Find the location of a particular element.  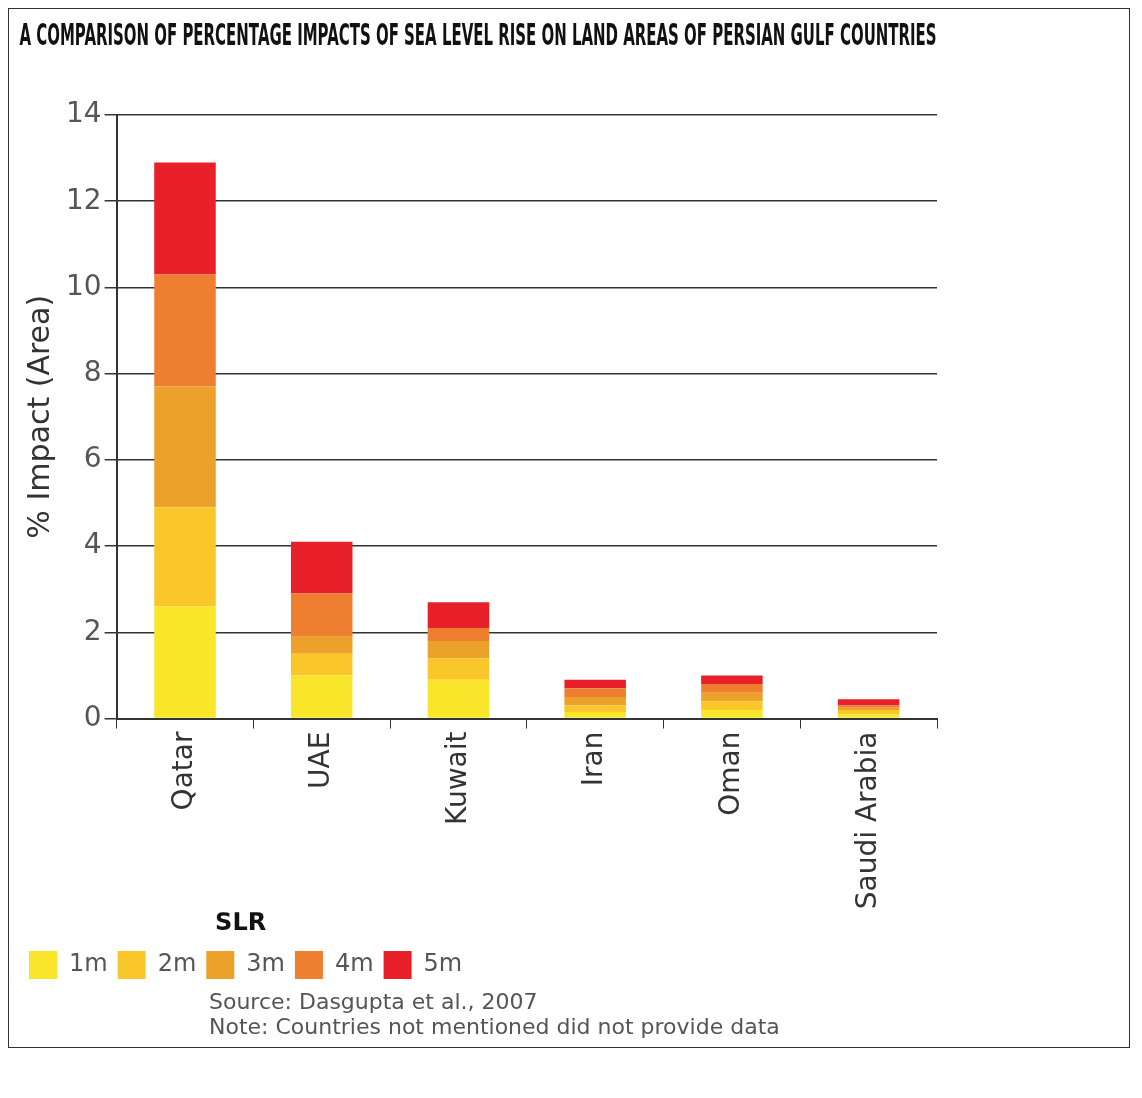

legend-label: 3m is located at coordinates (265, 963).